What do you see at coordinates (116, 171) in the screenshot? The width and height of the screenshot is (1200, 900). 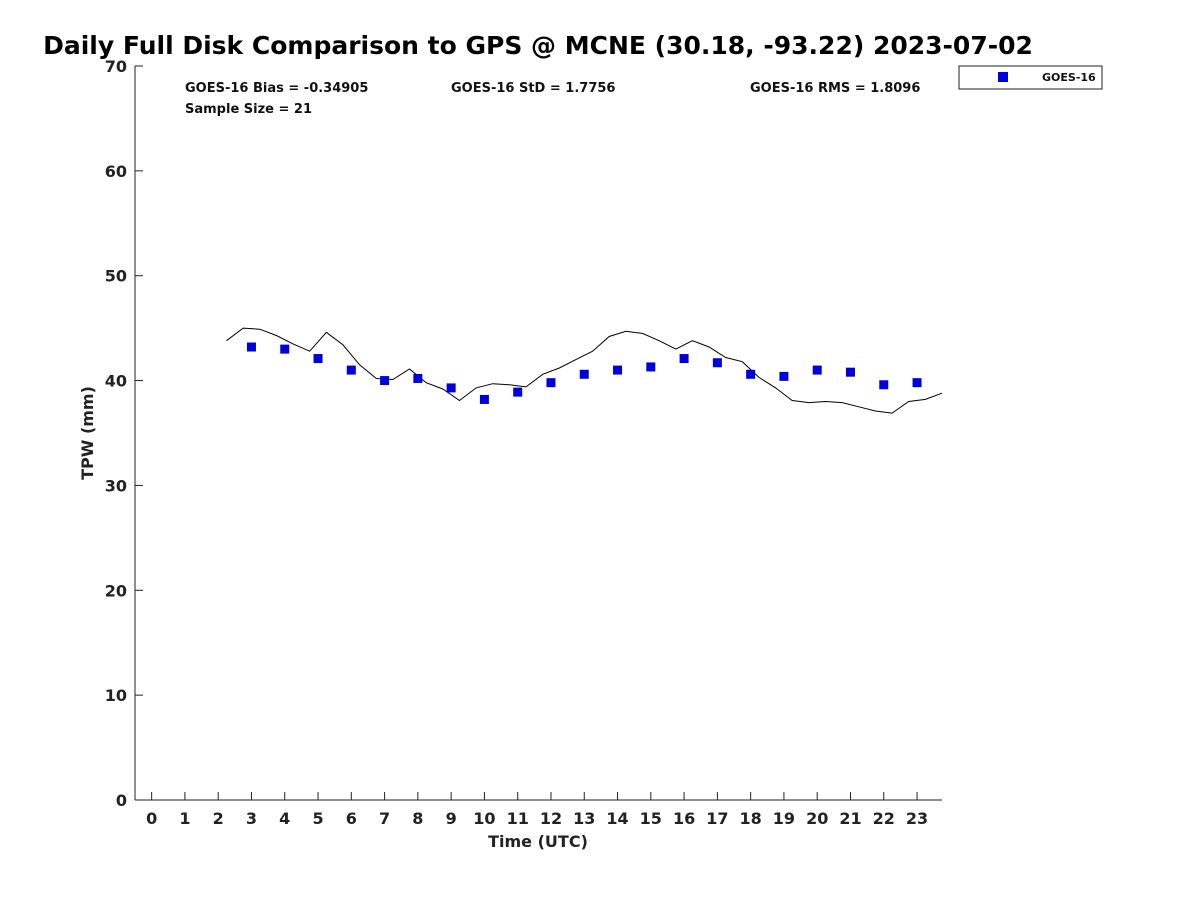 I see `y-tick-label: 60` at bounding box center [116, 171].